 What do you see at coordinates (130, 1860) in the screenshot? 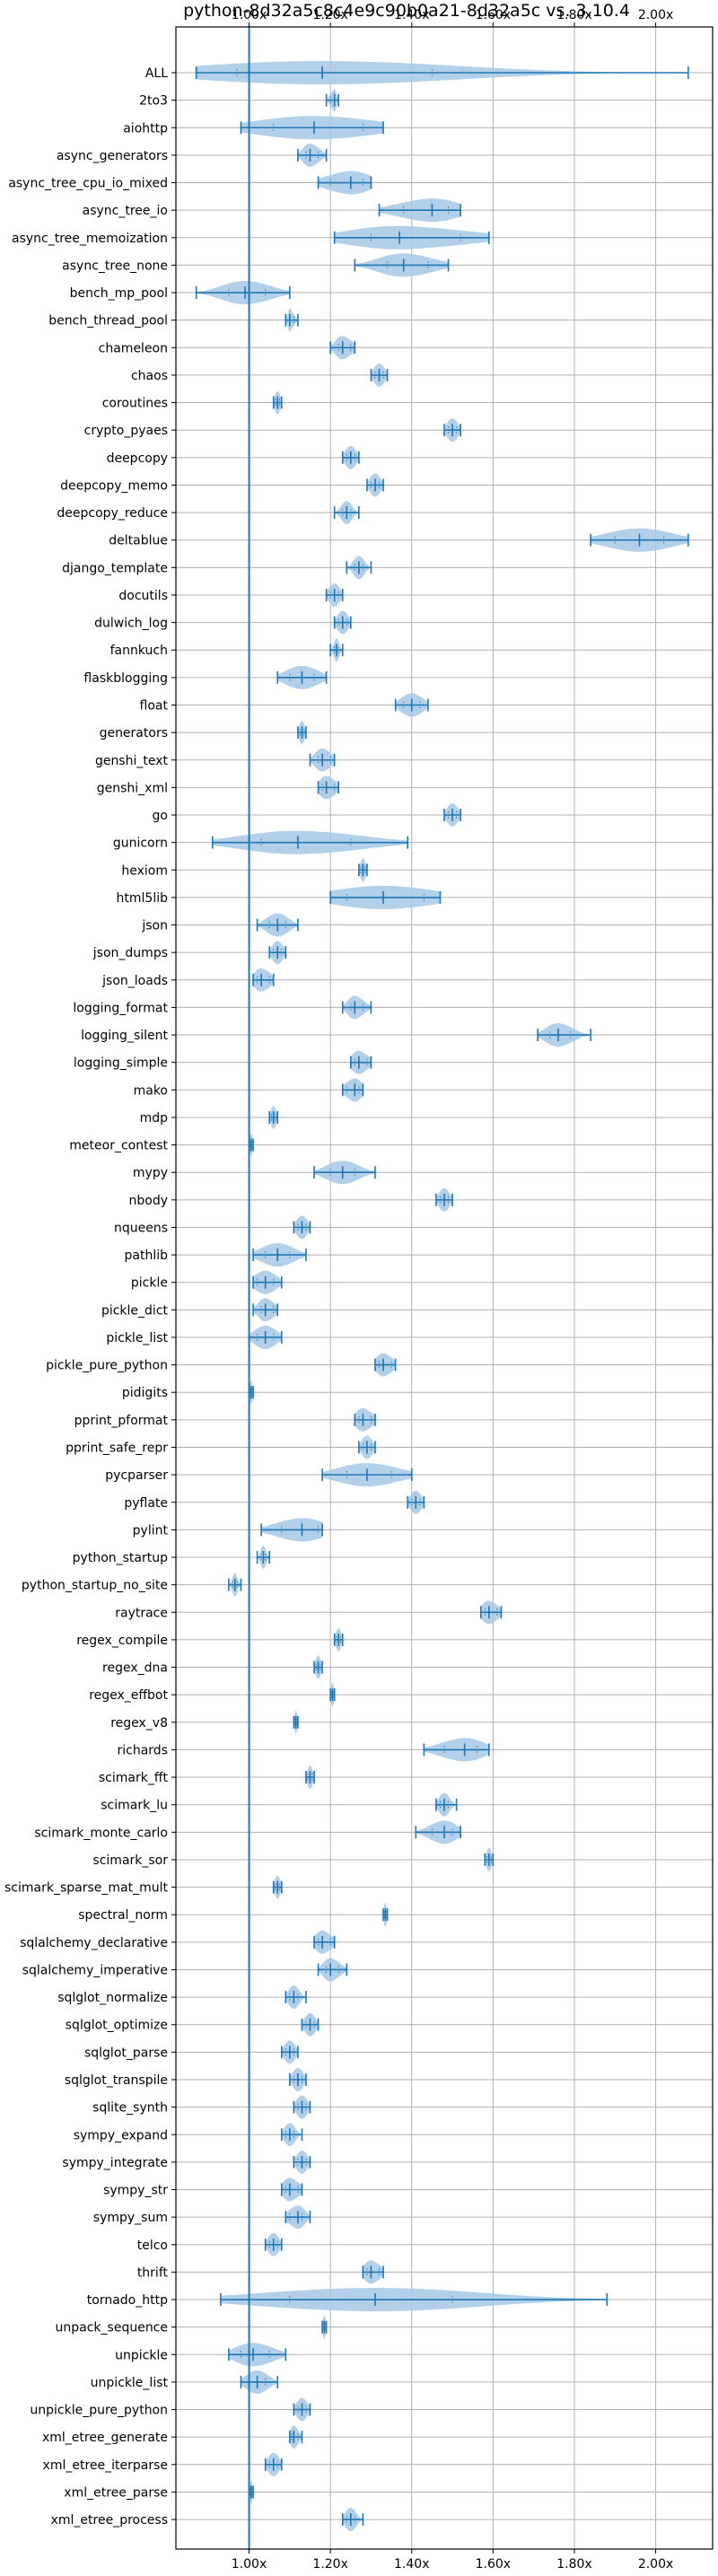
I see `category-label-scimark-sor: scimark_sor` at bounding box center [130, 1860].